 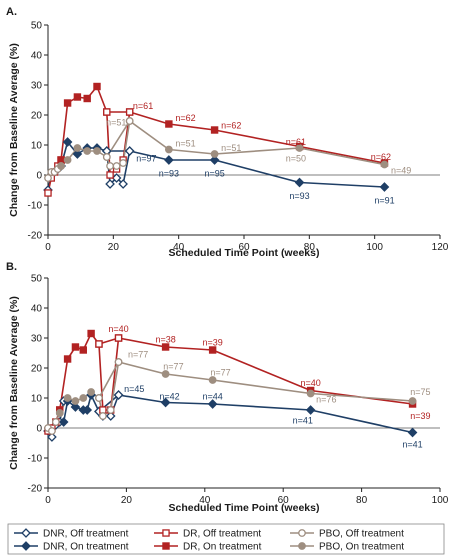 I want to click on legend-label: DNR, On treatment, so click(x=86, y=547).